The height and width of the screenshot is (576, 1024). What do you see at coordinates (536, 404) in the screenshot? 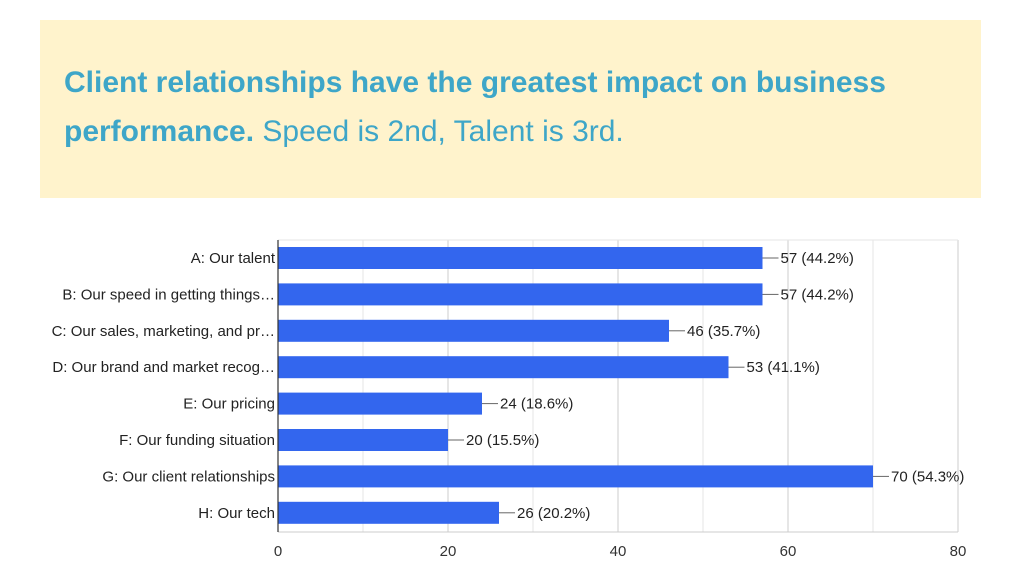
I see `value-label: 24 (18.6%)` at bounding box center [536, 404].